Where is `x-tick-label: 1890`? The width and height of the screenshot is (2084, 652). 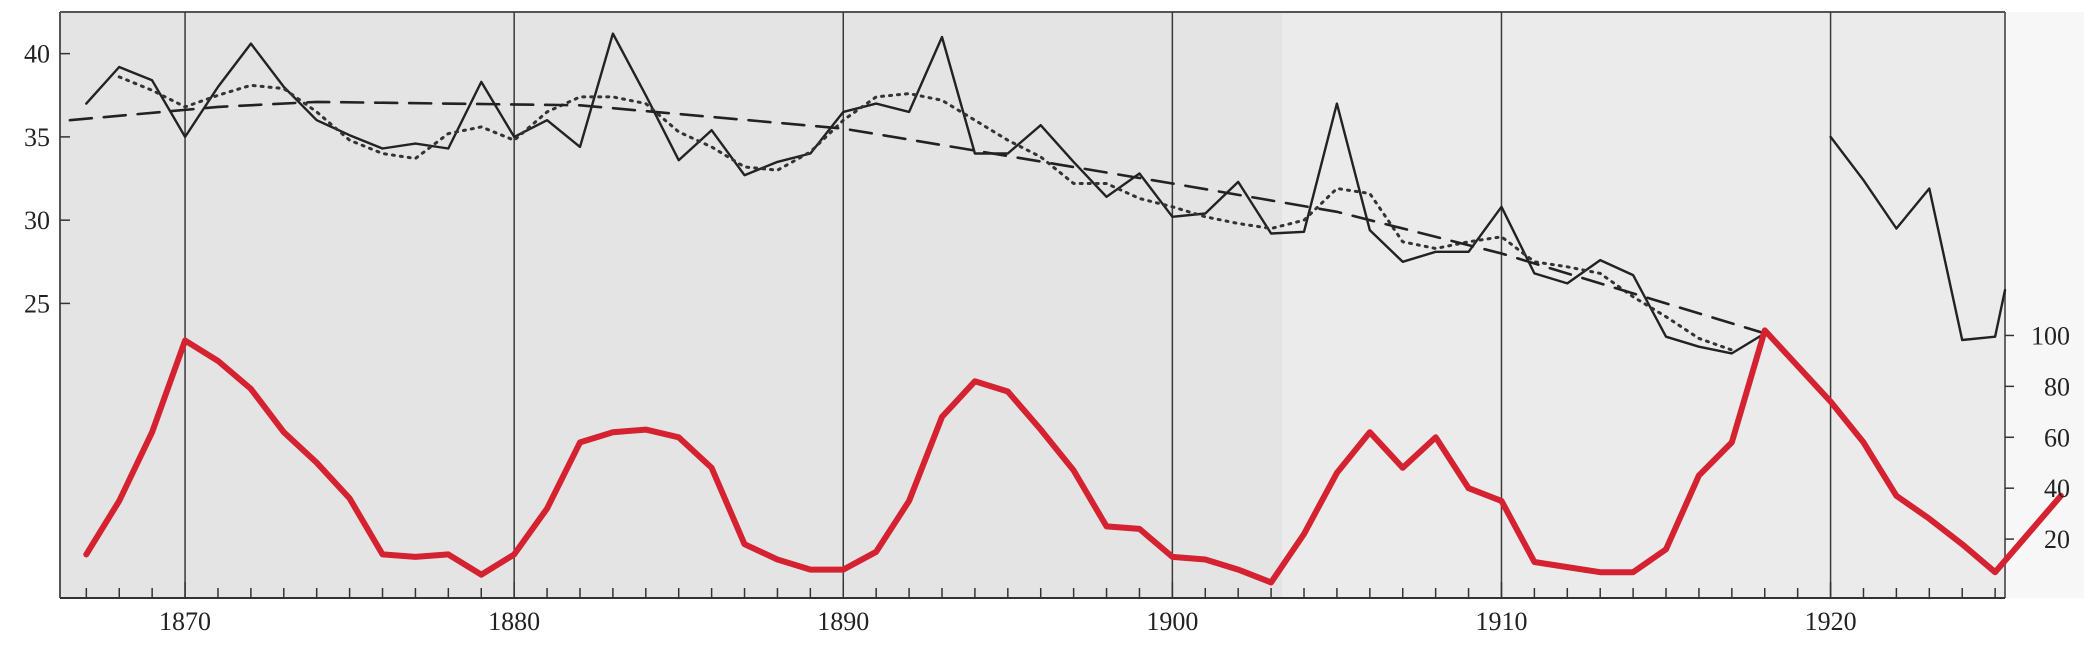 x-tick-label: 1890 is located at coordinates (843, 621).